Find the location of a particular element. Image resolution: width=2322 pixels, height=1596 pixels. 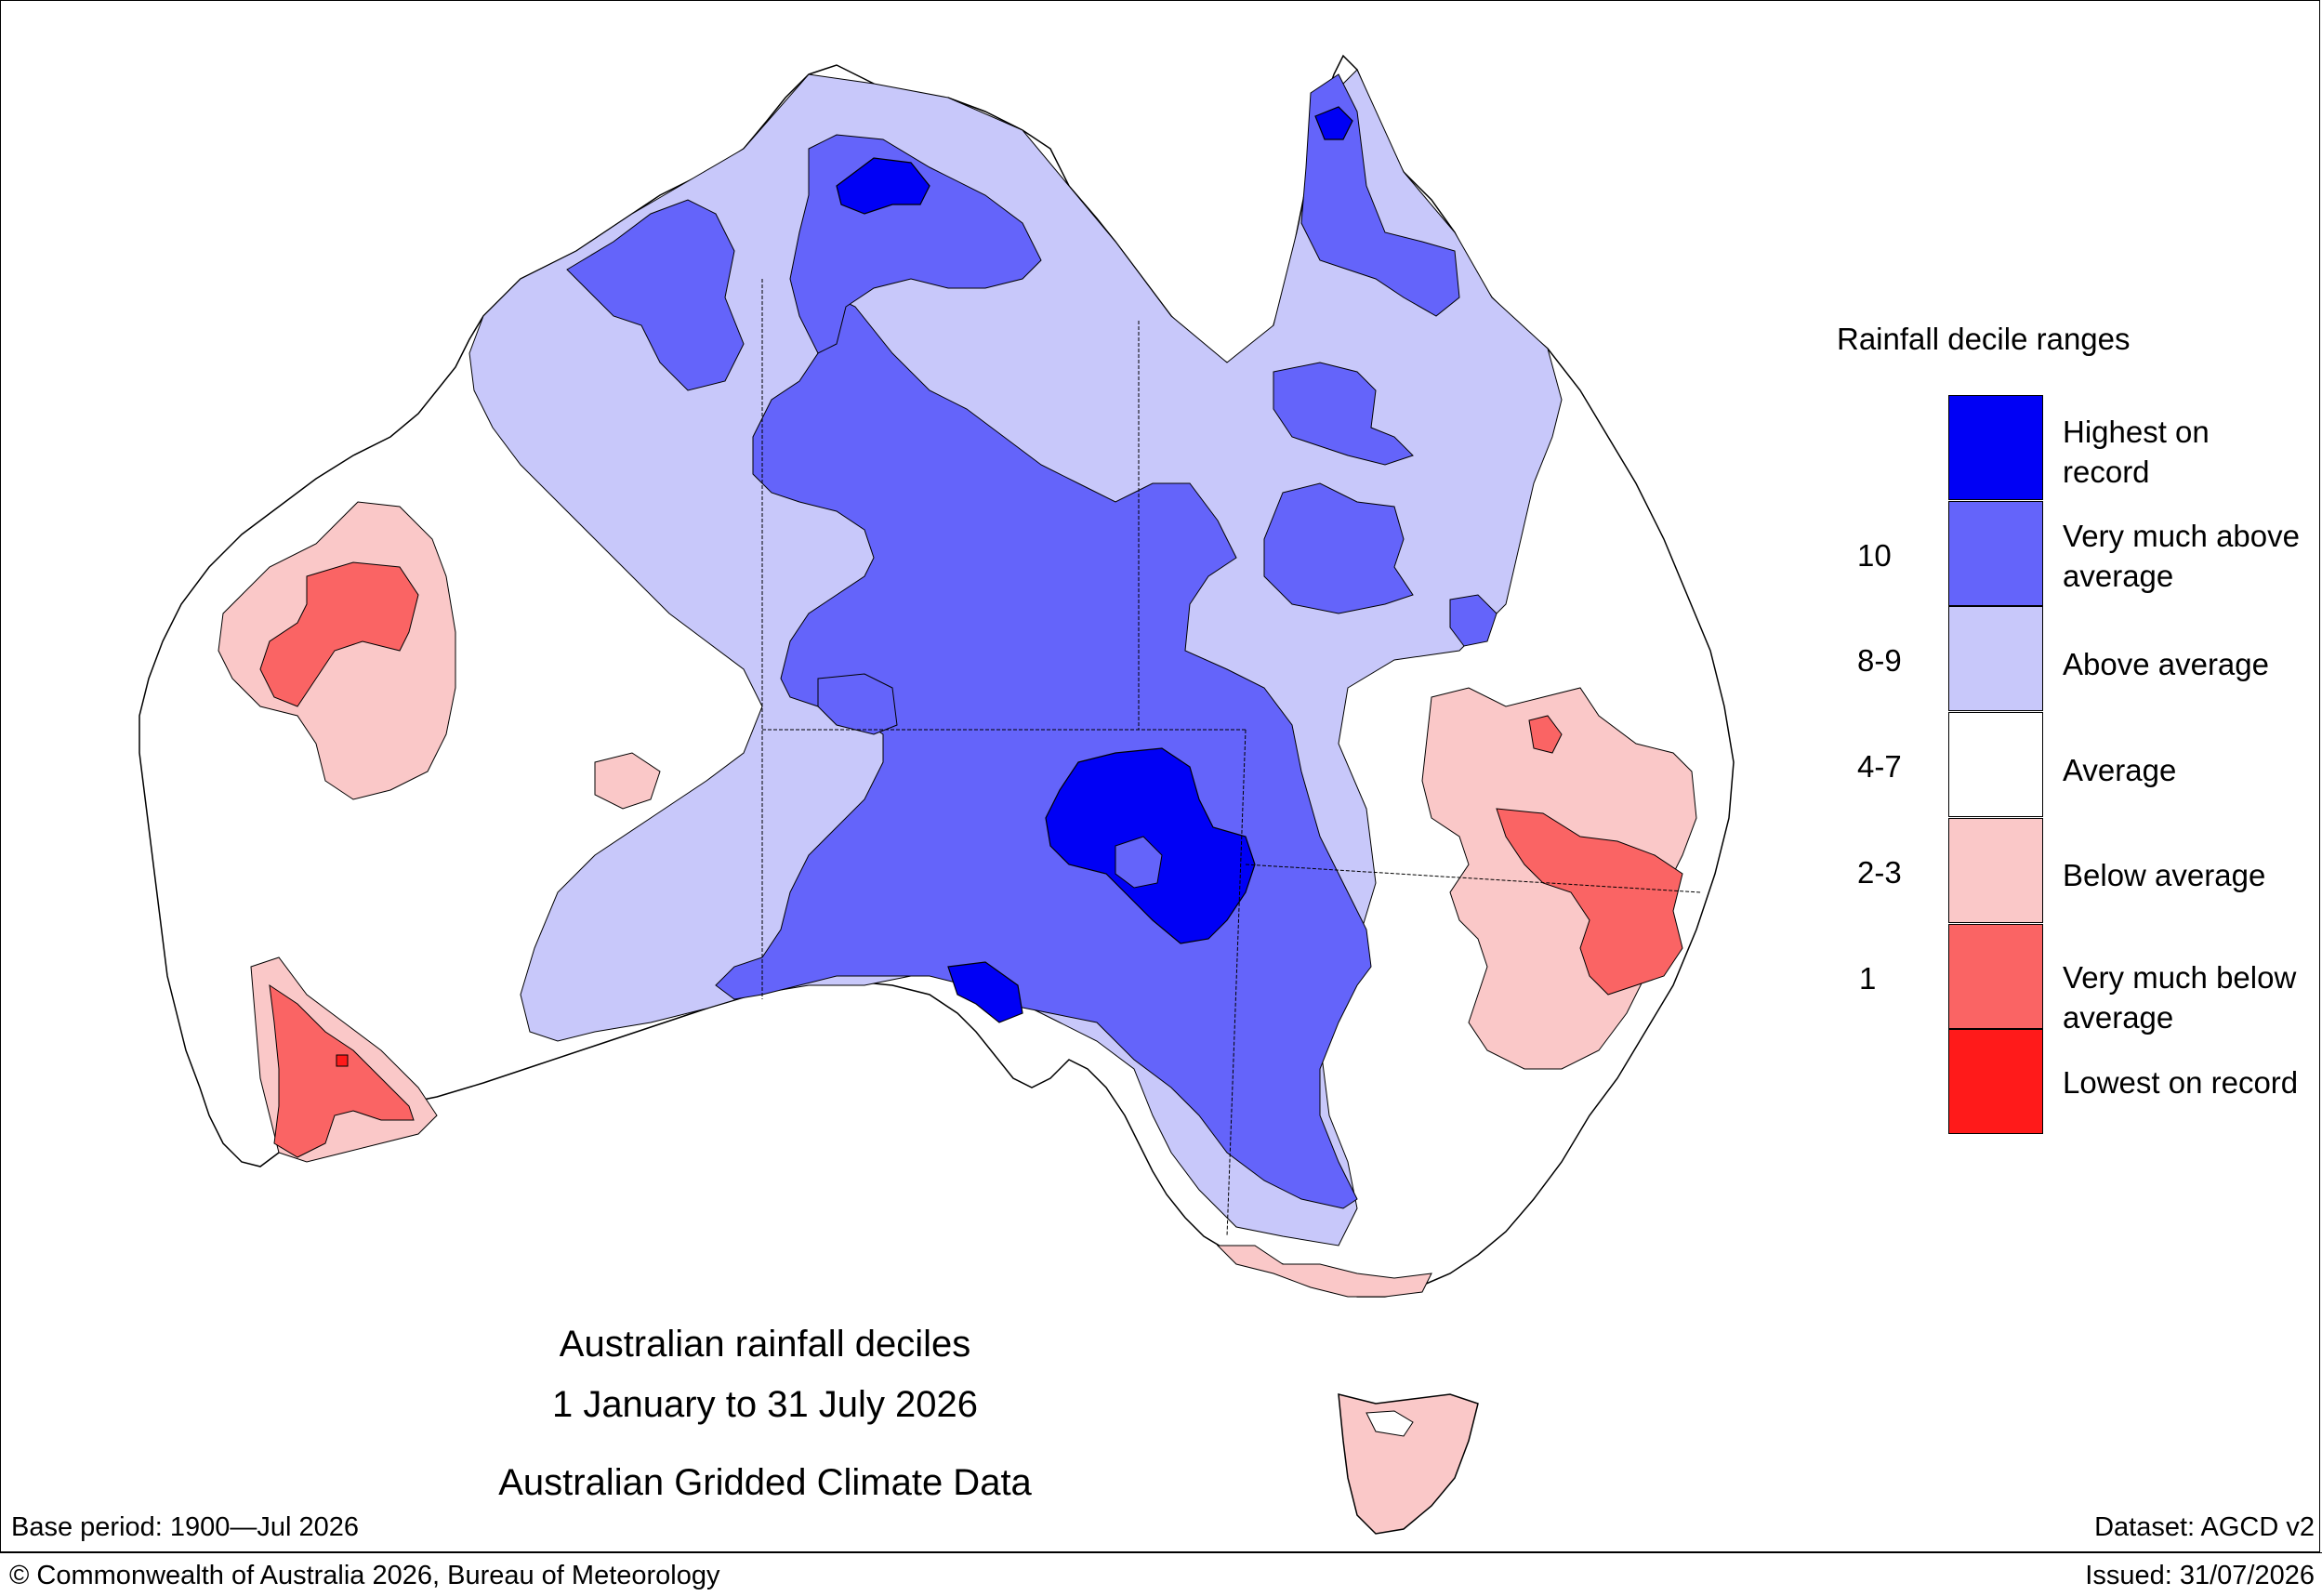

legend-range-label: 1 is located at coordinates (1868, 978).